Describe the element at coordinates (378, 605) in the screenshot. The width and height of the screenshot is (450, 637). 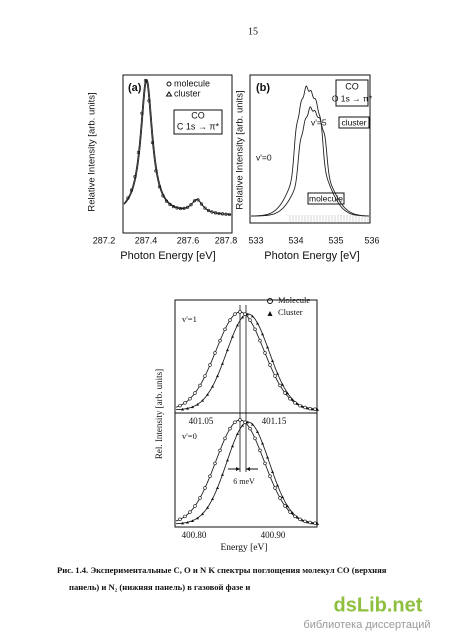
I see `watermark-logo: dsLib.net` at that location.